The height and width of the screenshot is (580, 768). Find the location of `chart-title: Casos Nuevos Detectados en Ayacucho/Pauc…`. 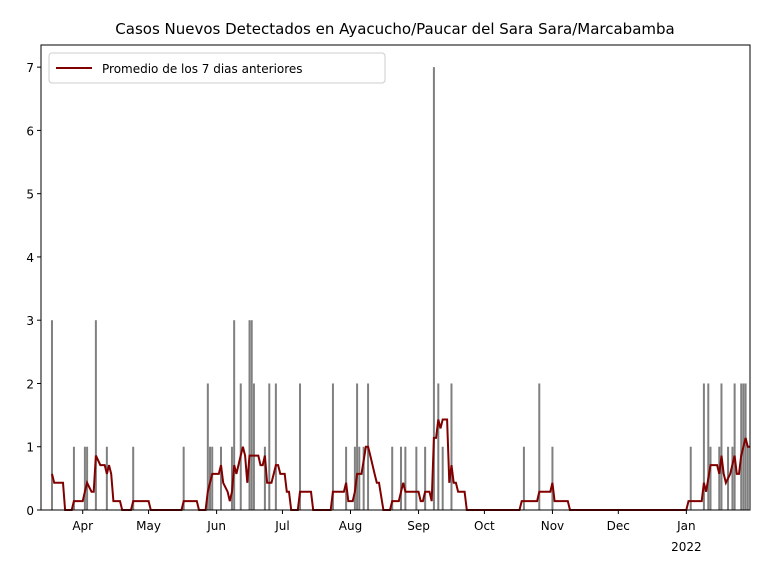

chart-title: Casos Nuevos Detectados en Ayacucho/Pauc… is located at coordinates (394, 29).